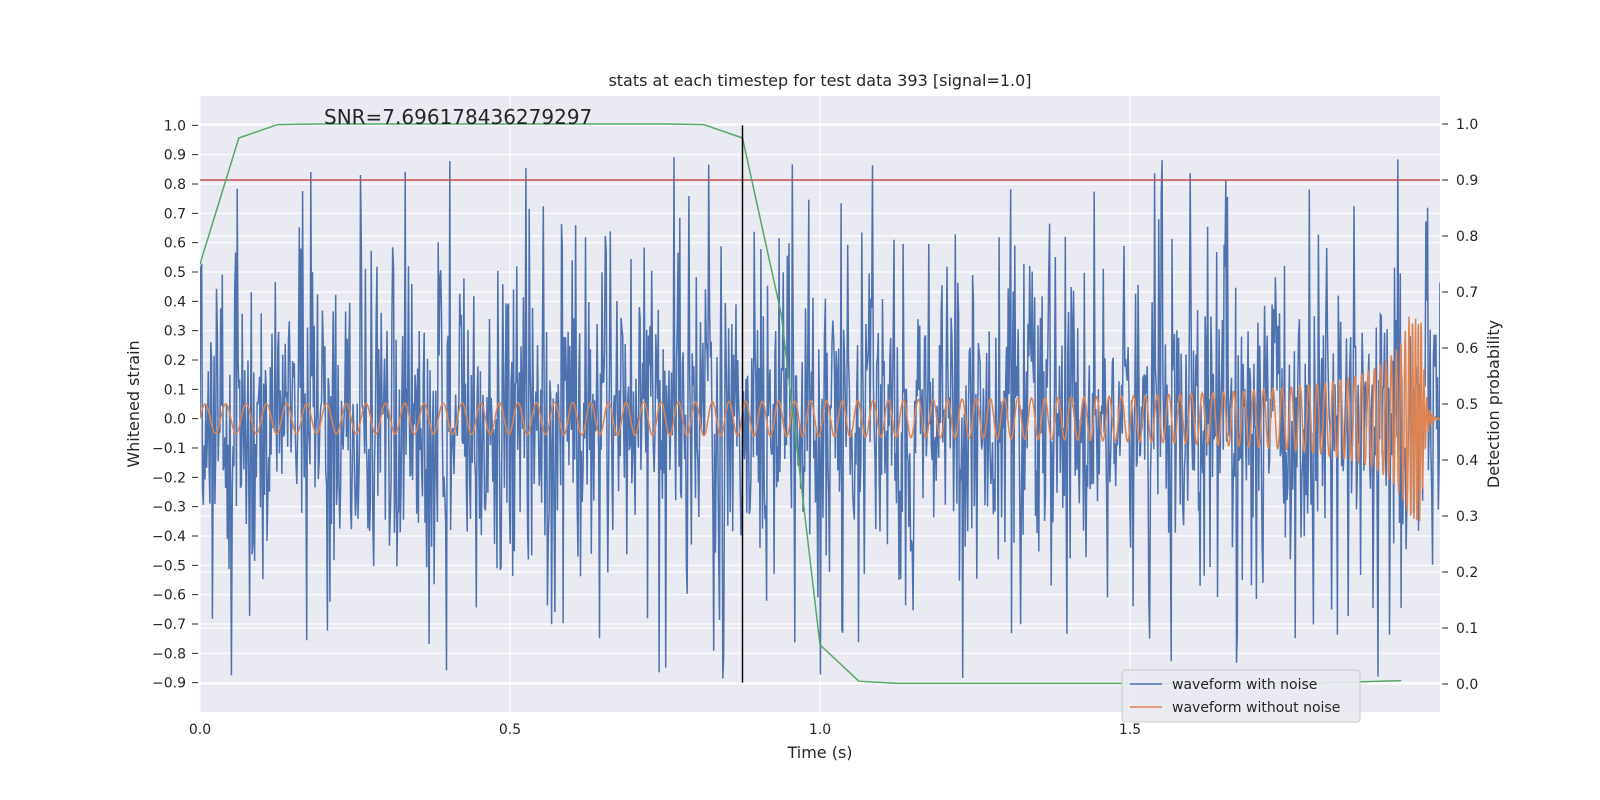 Image resolution: width=1600 pixels, height=800 pixels. I want to click on y2-tick-label: 0.2, so click(1467, 573).